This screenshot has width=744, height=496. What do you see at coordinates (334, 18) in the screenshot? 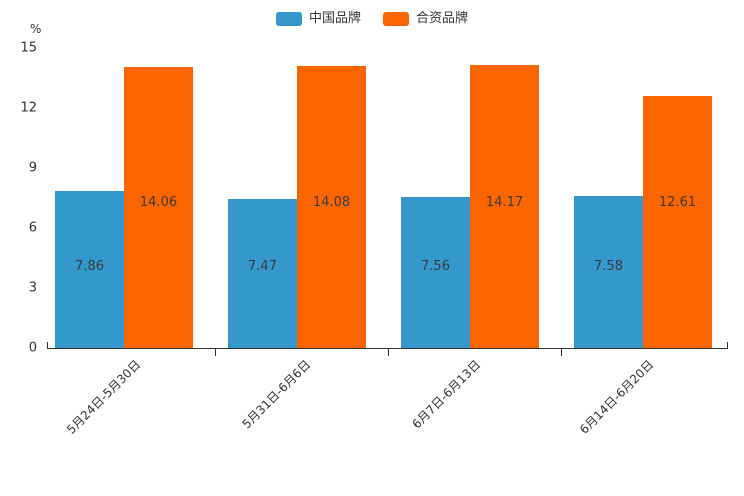
I see `legend-label-china-brand: 中国品牌` at bounding box center [334, 18].